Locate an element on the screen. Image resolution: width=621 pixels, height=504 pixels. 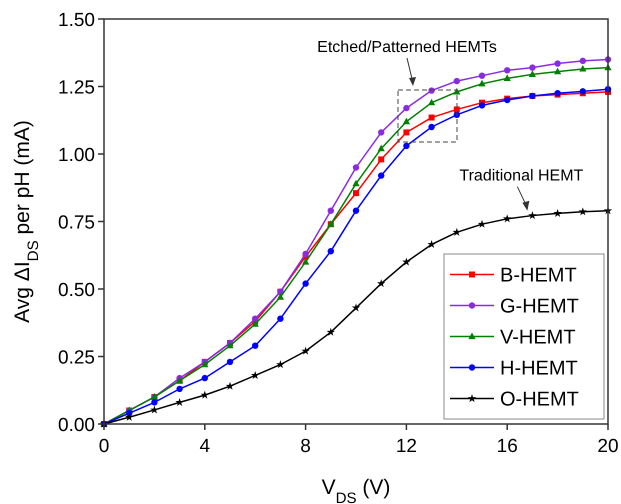
y-tick-label: 0.50 is located at coordinates (76, 290).